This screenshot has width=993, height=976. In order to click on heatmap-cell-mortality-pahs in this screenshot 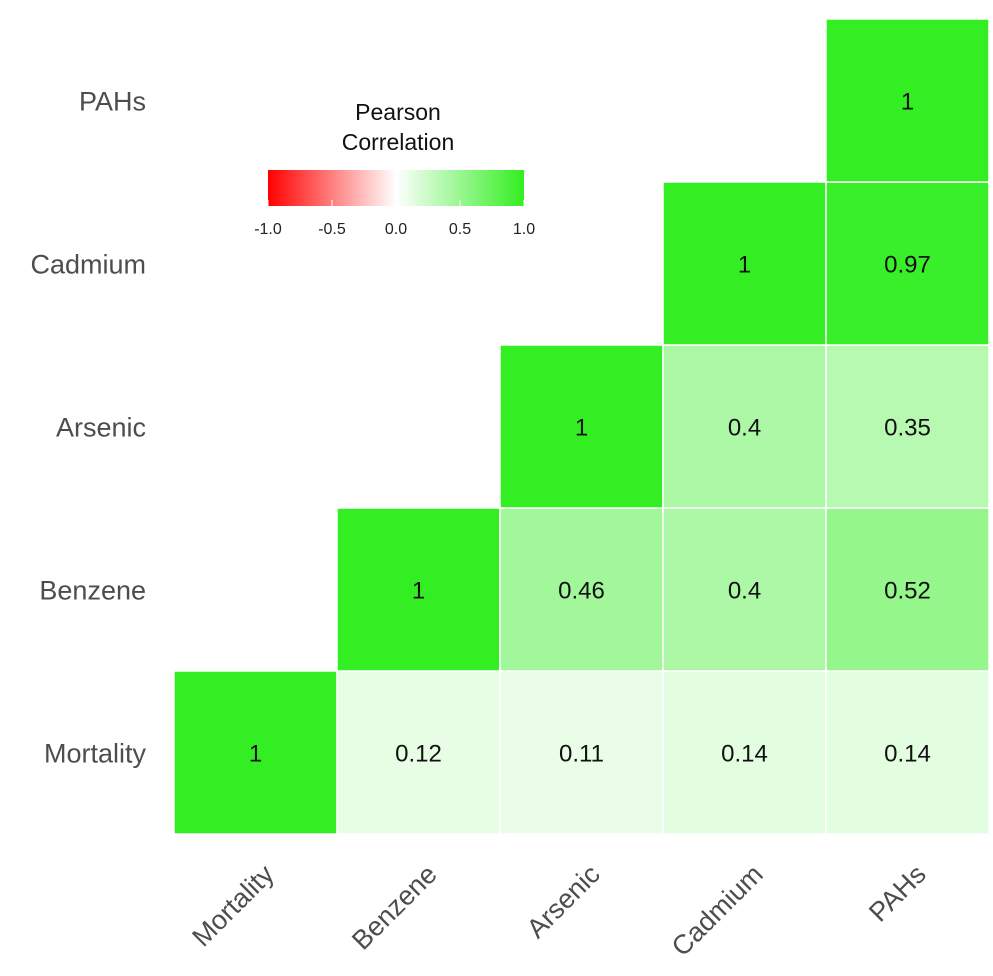, I will do `click(907, 752)`.